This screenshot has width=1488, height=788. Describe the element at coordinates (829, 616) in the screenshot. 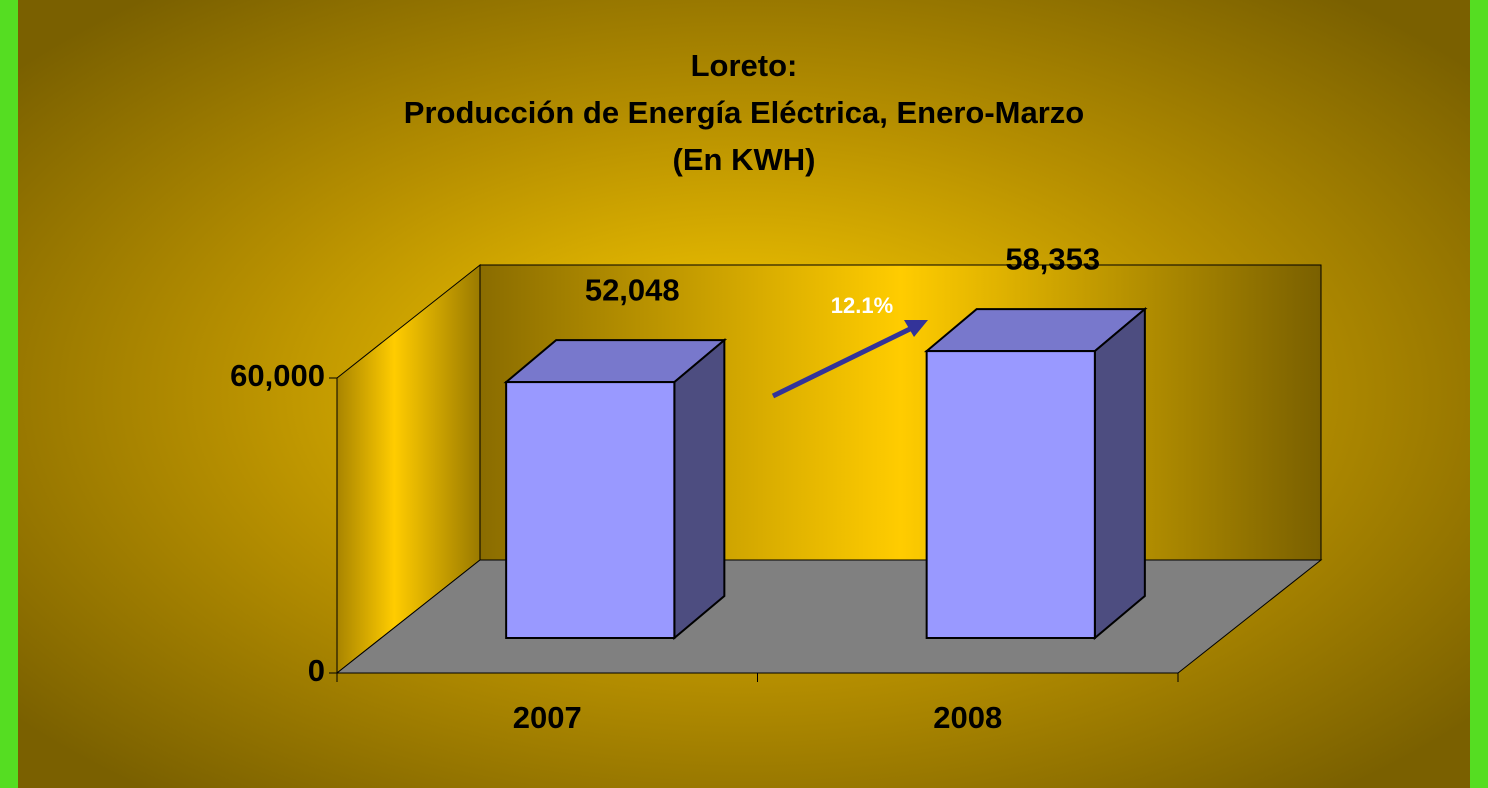

I see `floor` at that location.